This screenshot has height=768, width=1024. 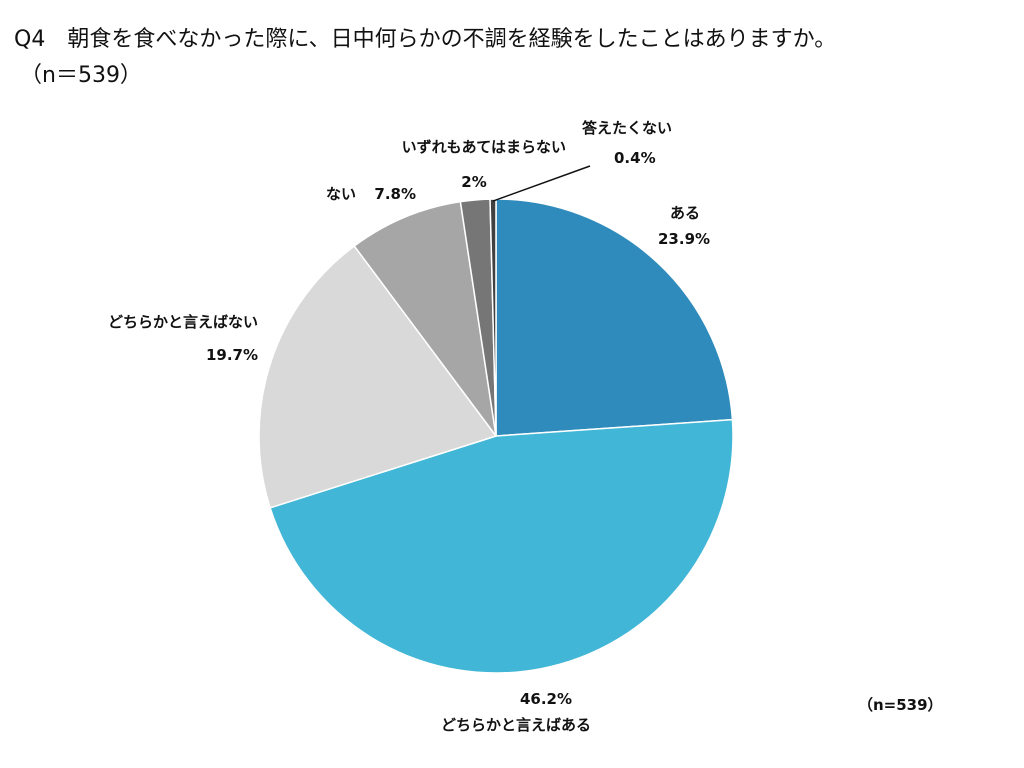 What do you see at coordinates (541, 183) in the screenshot?
I see `leader-line` at bounding box center [541, 183].